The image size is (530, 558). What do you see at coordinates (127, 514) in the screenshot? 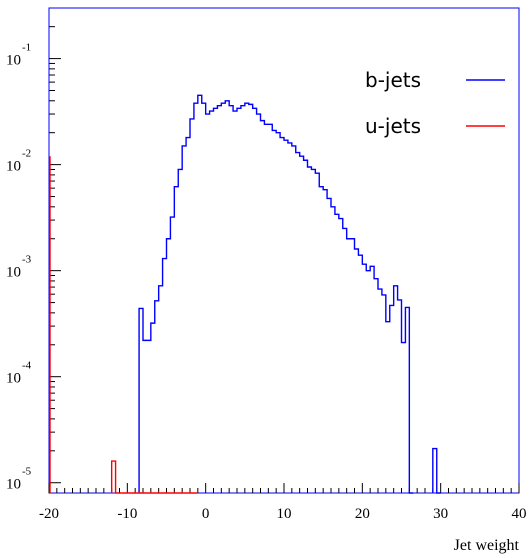
I see `x-tick-label: -10` at bounding box center [127, 514].